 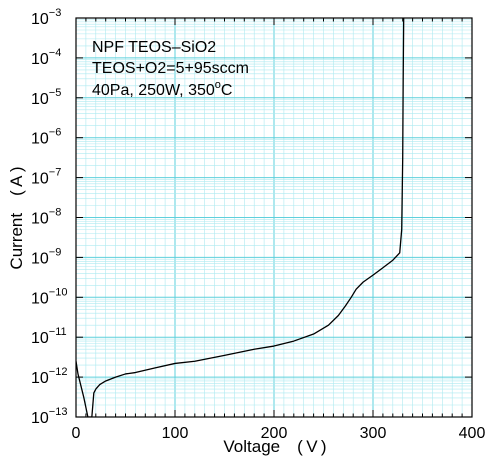 What do you see at coordinates (46, 217) in the screenshot?
I see `y-tick-label: 10⁻⁸` at bounding box center [46, 217].